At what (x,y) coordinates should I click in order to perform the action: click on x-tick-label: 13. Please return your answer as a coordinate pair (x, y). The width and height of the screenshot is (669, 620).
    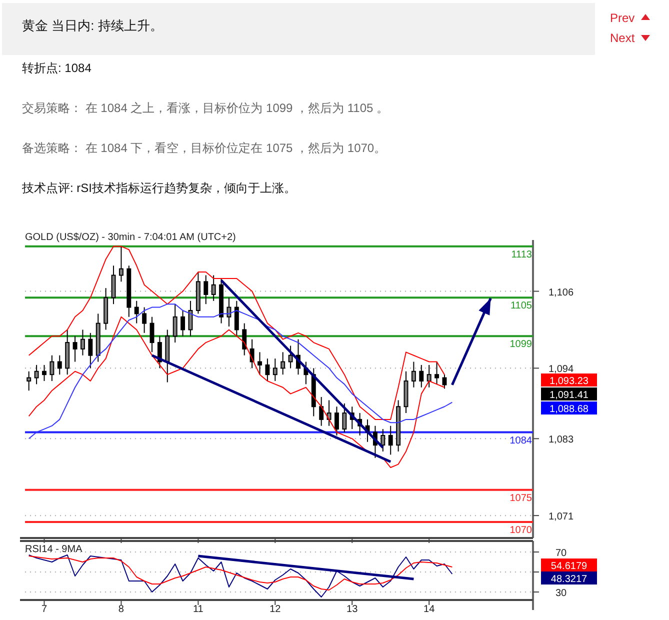
    Looking at the image, I should click on (352, 609).